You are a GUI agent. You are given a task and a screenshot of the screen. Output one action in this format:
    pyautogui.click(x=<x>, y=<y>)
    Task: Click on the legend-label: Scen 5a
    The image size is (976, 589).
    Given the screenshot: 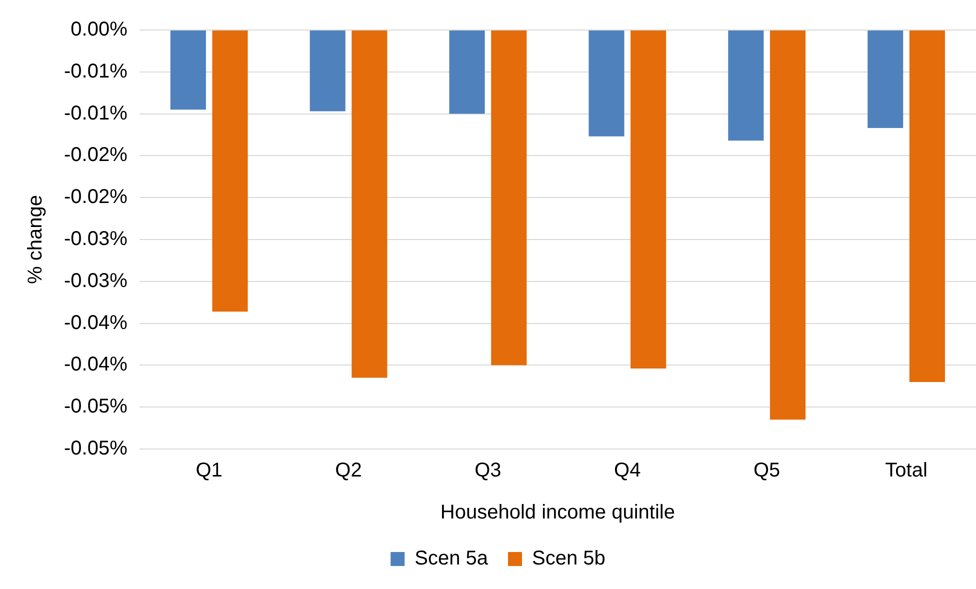 What is the action you would take?
    pyautogui.click(x=451, y=559)
    